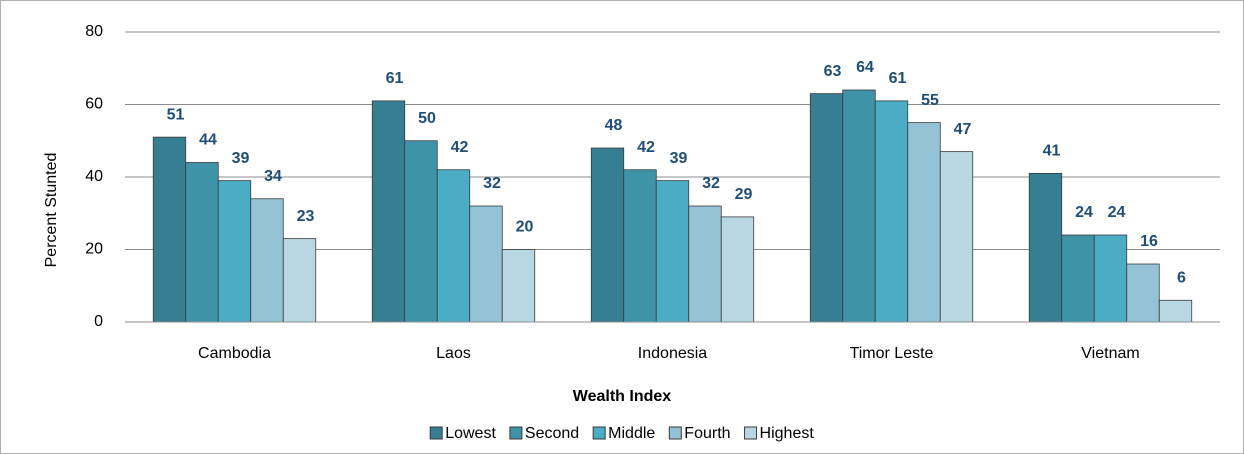 This screenshot has height=454, width=1244. What do you see at coordinates (622, 396) in the screenshot?
I see `x-axis-title: Wealth Index` at bounding box center [622, 396].